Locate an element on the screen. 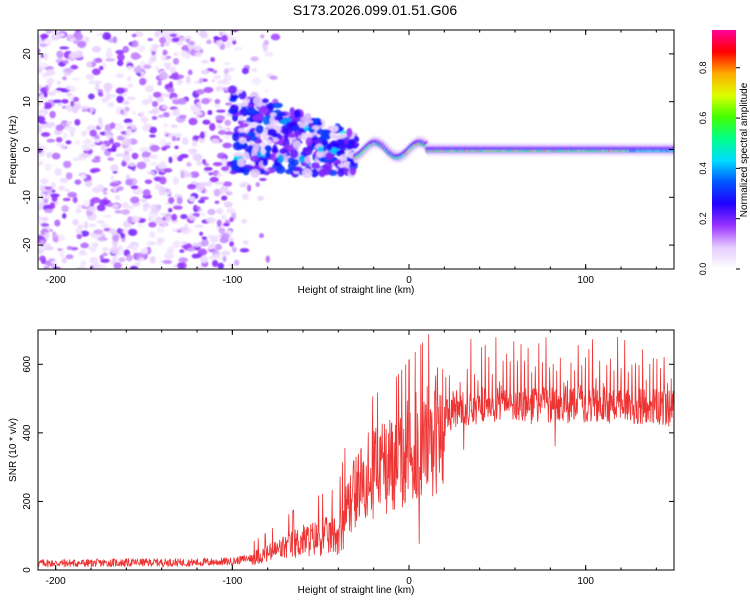  snr-y-tick-label: 400 is located at coordinates (27, 432).